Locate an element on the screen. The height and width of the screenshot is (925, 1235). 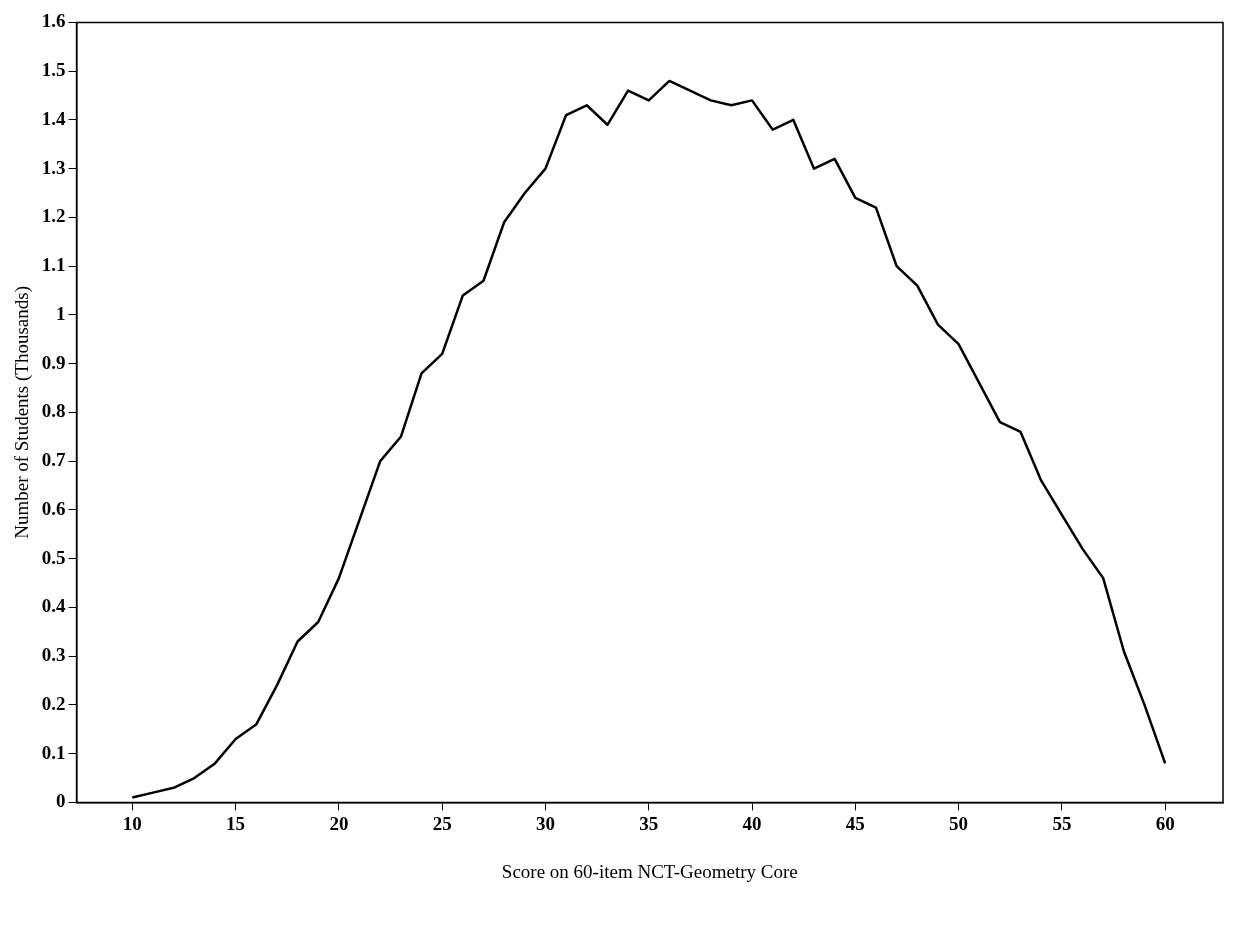
x-tick-label: 40 is located at coordinates (752, 823).